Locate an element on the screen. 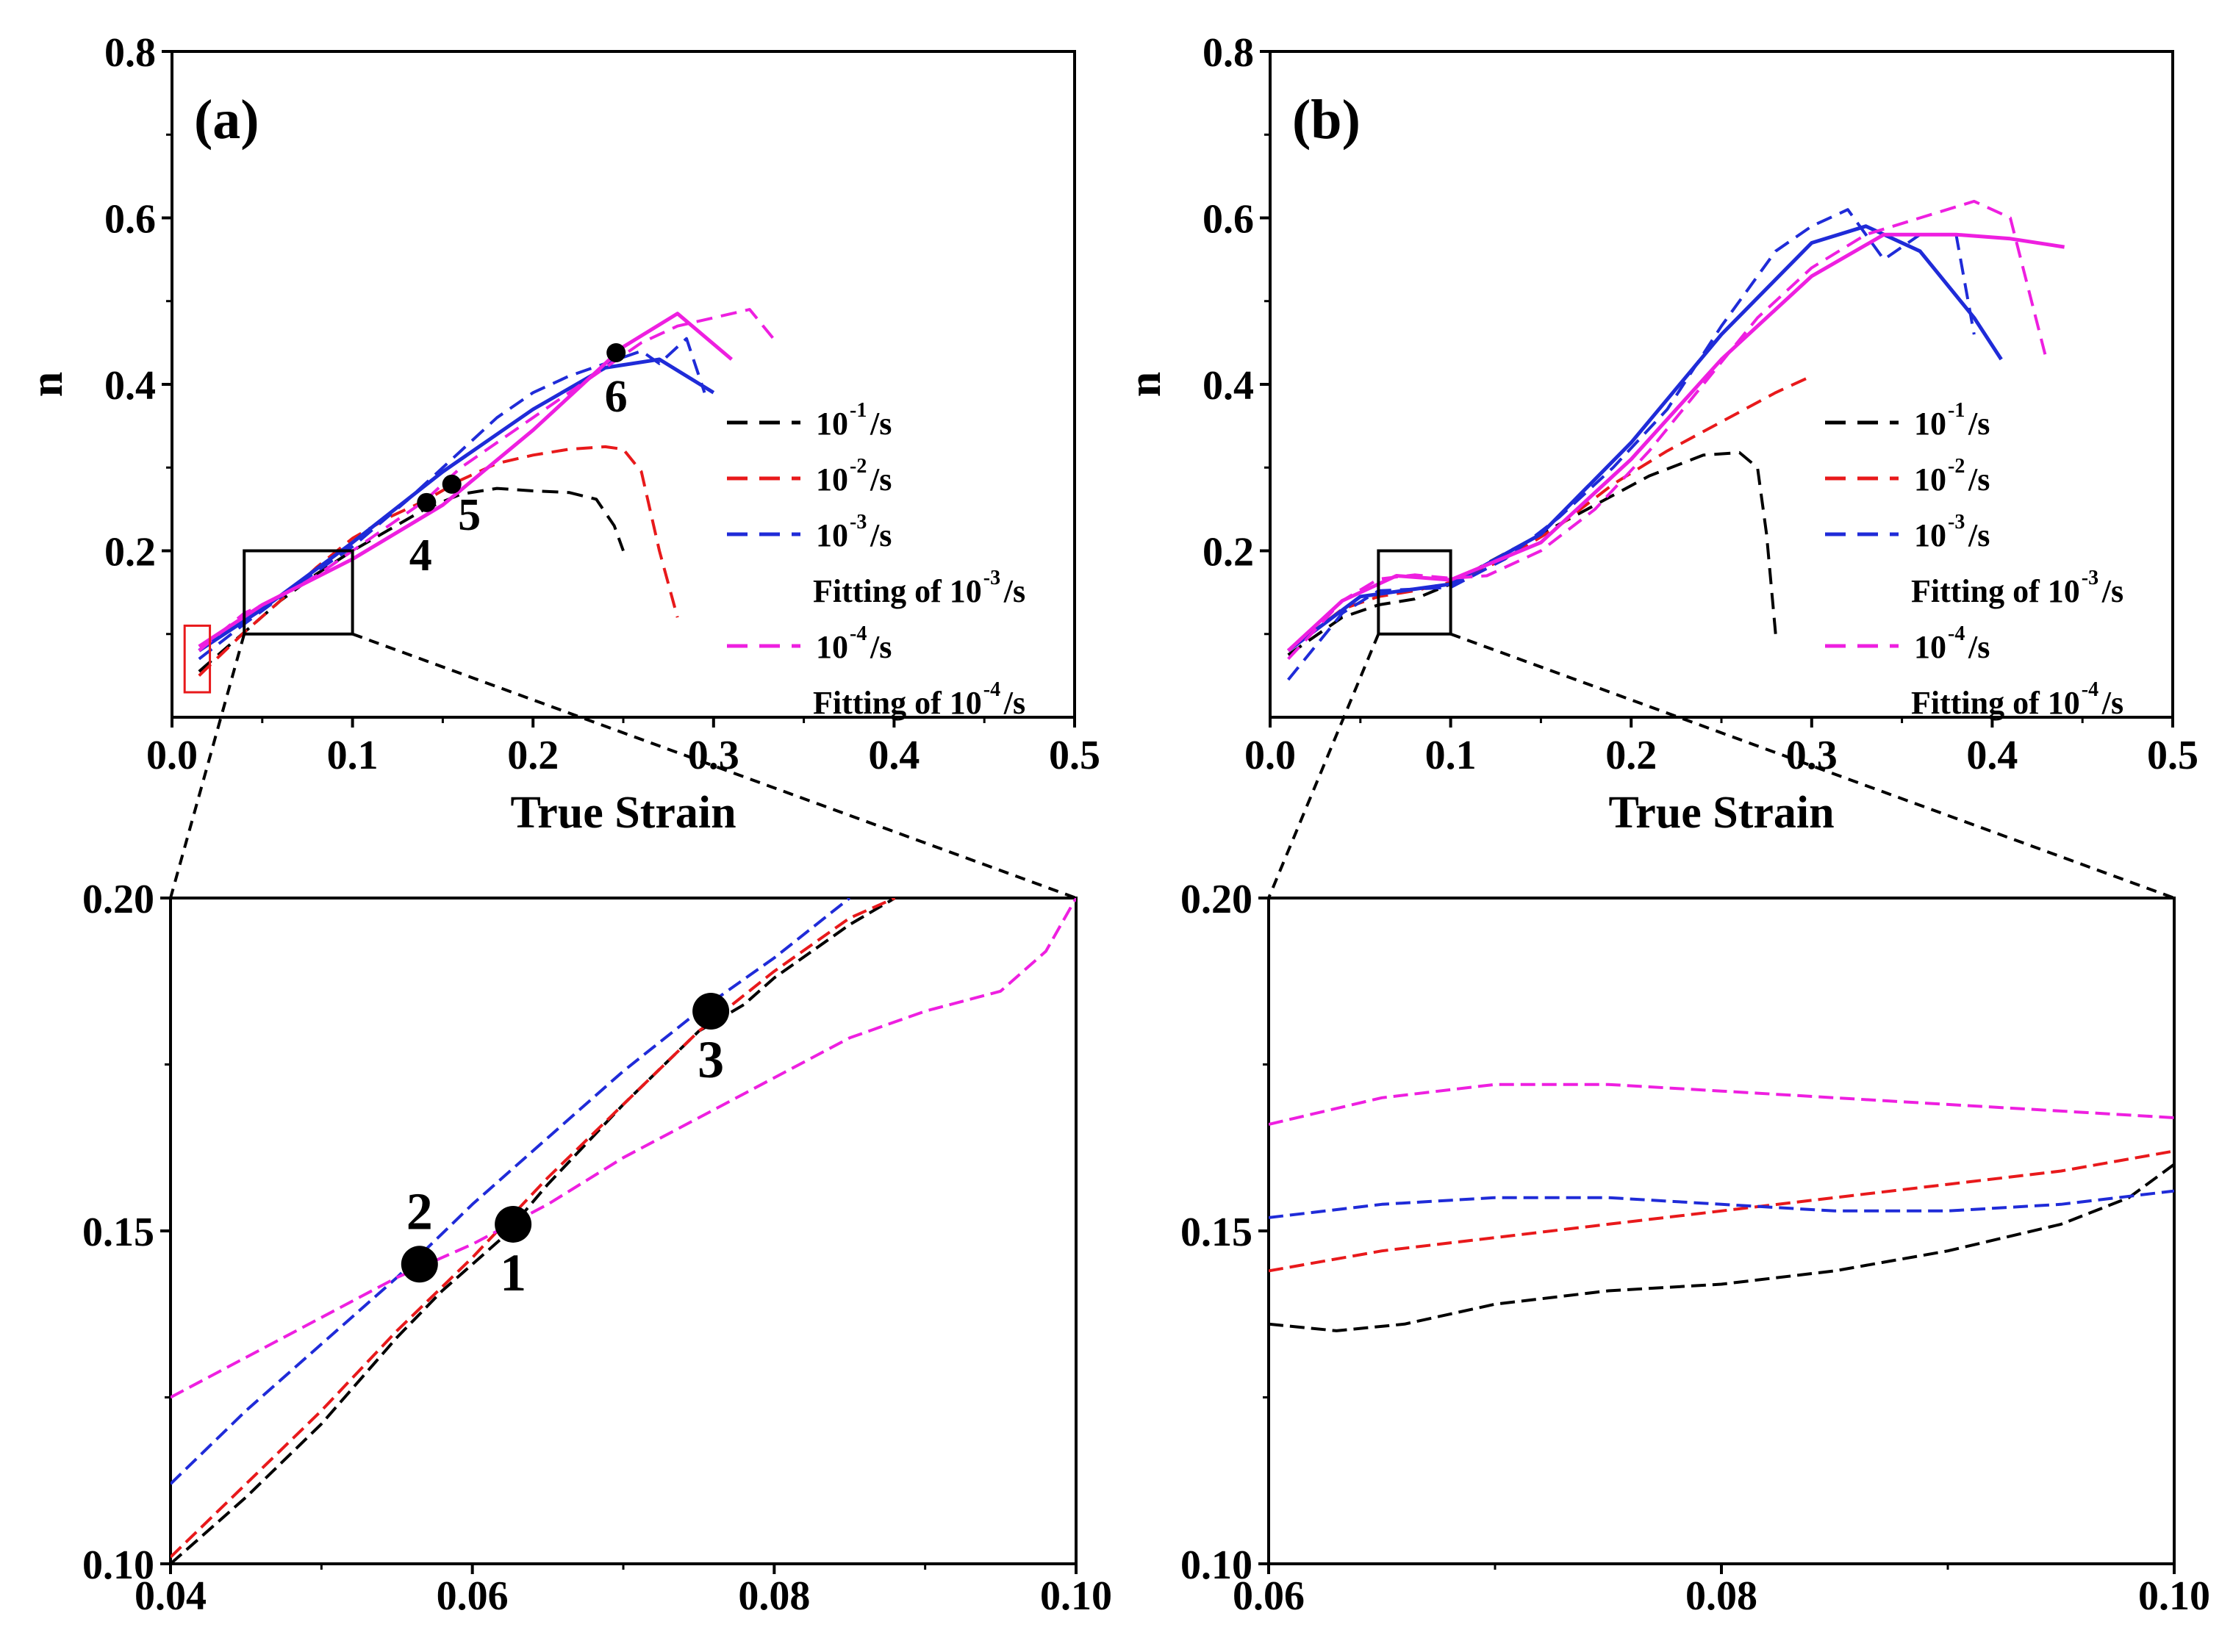  x-tick-label: 0.08 is located at coordinates (1721, 1596).